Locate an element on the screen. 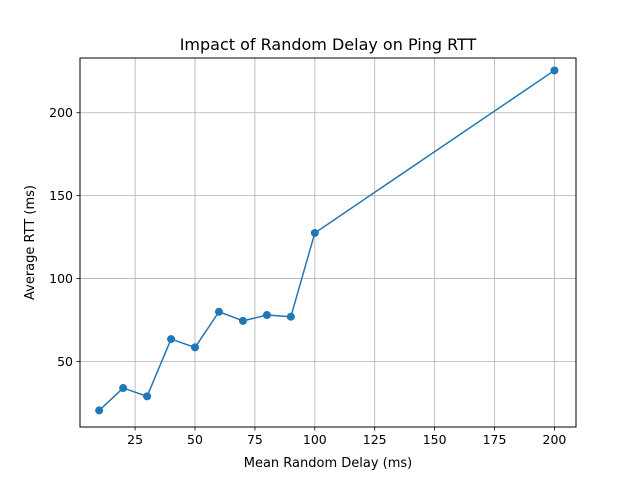  x-tick-label: 200 is located at coordinates (555, 439).